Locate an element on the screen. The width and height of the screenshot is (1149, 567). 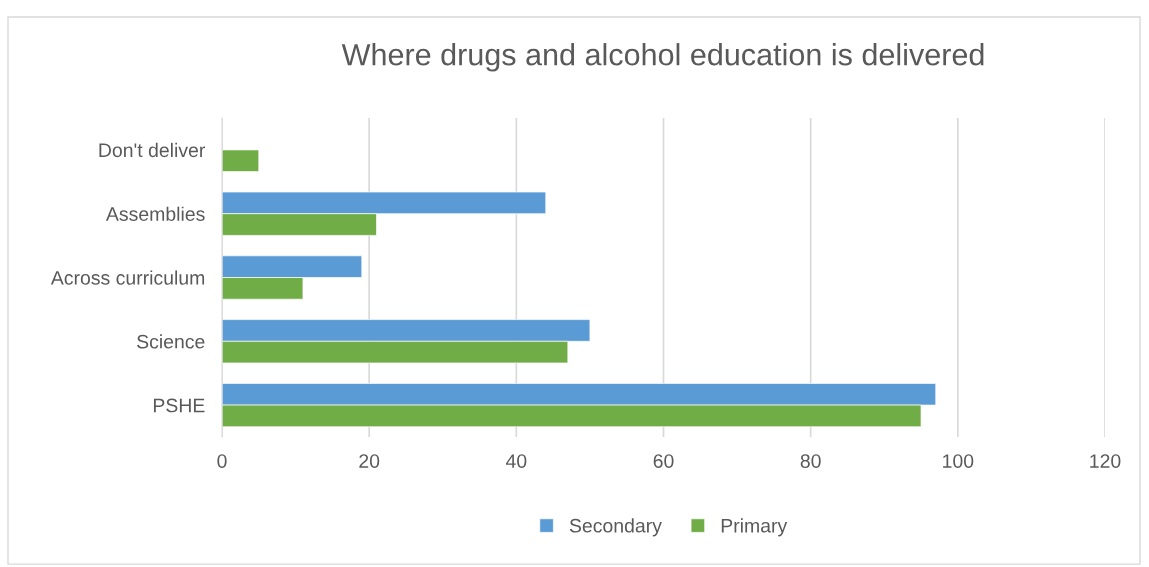
x-tick-label: 0 is located at coordinates (222, 461).